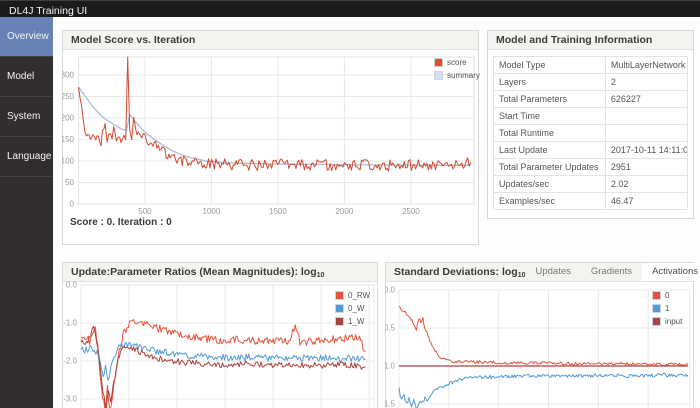 The image size is (700, 408). I want to click on app-title: DL4J Training UI, so click(48, 11).